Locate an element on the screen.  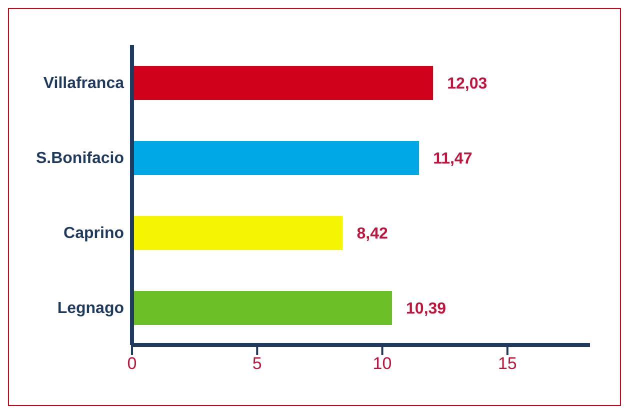
data-label: 11,47 is located at coordinates (452, 159).